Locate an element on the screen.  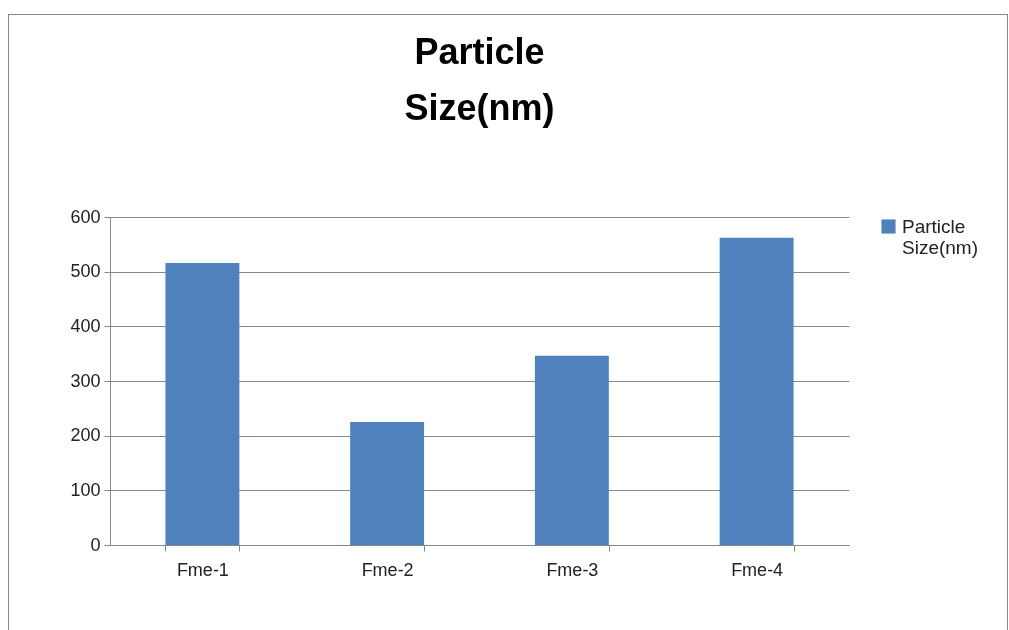
y-tick-label: 500 is located at coordinates (85, 271).